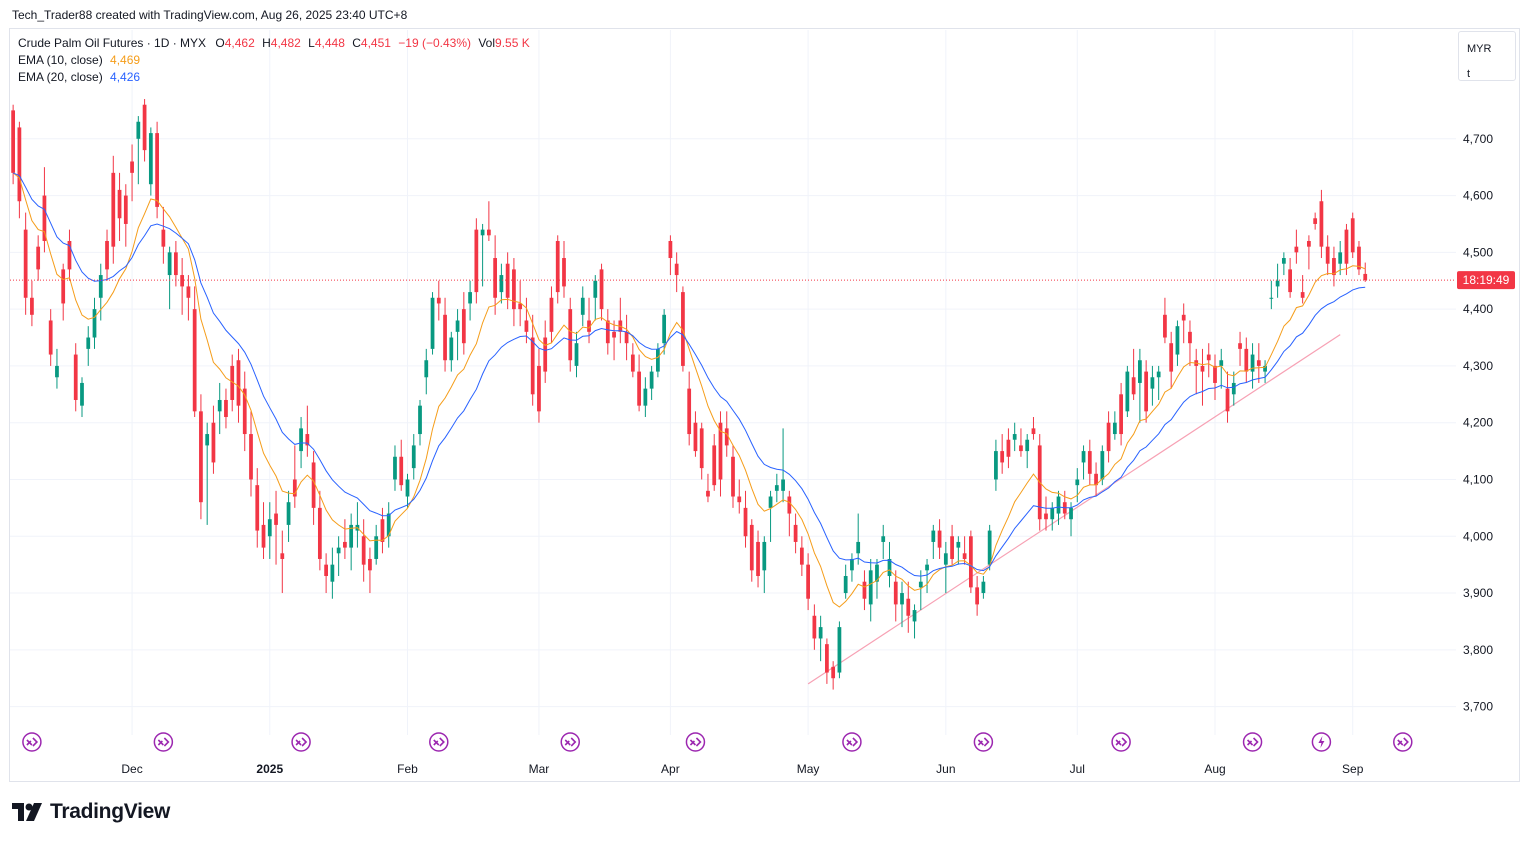  What do you see at coordinates (1479, 49) in the screenshot?
I see `currency-code: MYR` at bounding box center [1479, 49].